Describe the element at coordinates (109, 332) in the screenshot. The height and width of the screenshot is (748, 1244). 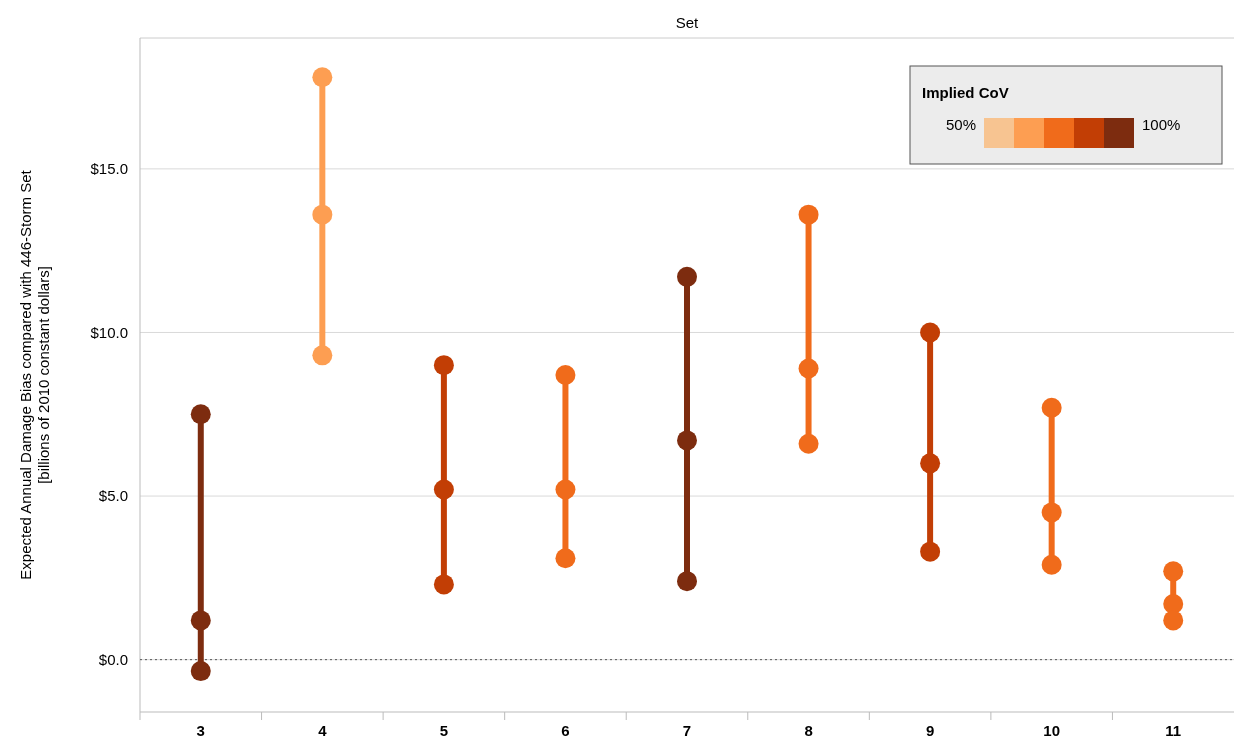
I see `y-tick-label: $10.0` at that location.